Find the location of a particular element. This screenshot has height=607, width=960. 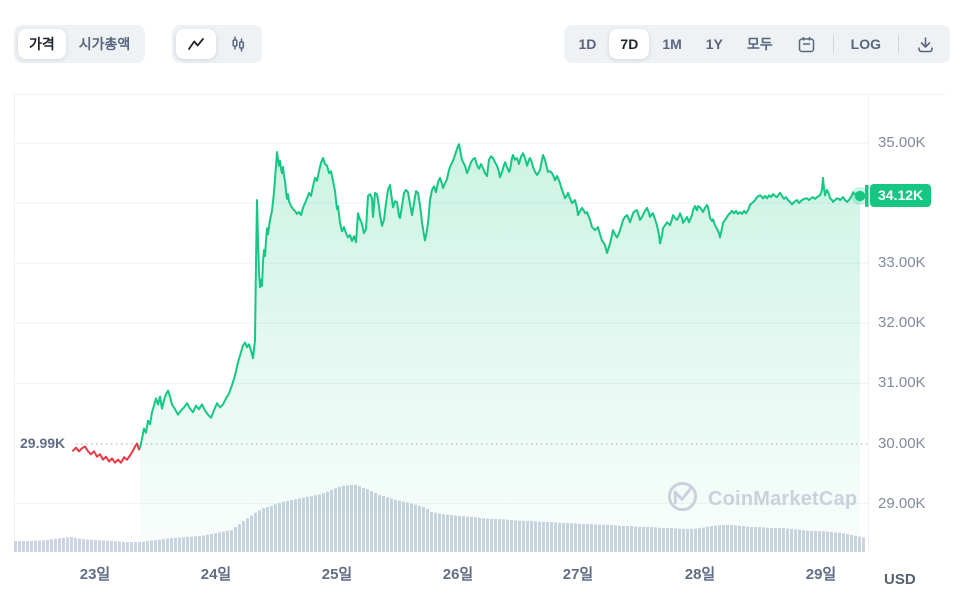

download-icon is located at coordinates (925, 44).